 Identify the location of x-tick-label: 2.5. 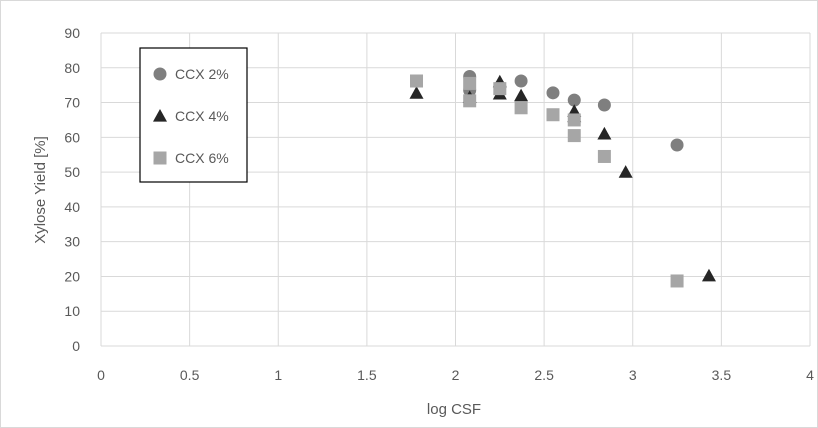
(544, 375).